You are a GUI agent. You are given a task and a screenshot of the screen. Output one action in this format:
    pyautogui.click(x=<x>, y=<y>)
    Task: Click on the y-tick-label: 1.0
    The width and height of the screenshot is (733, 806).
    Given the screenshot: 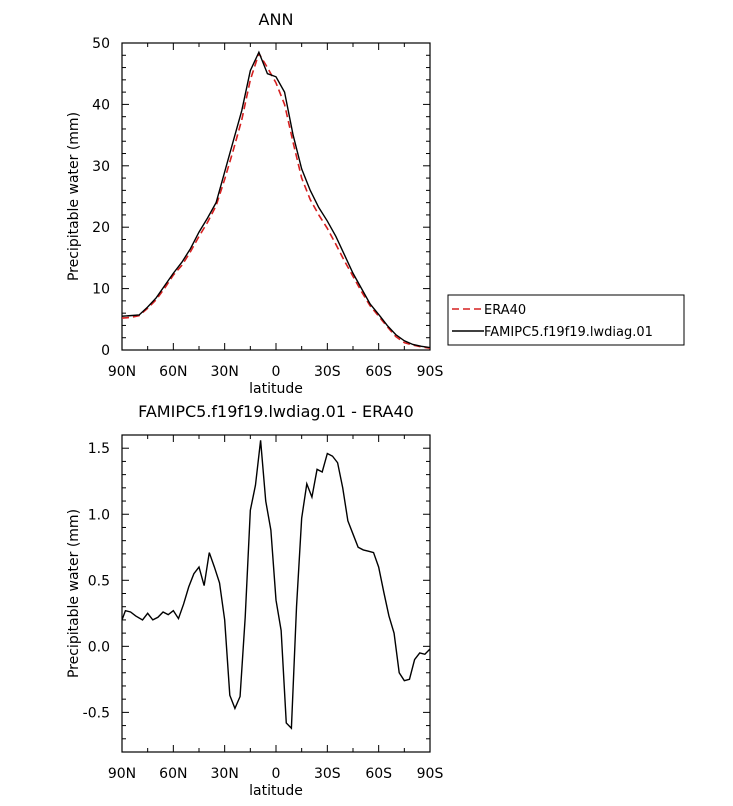 What is the action you would take?
    pyautogui.click(x=99, y=515)
    